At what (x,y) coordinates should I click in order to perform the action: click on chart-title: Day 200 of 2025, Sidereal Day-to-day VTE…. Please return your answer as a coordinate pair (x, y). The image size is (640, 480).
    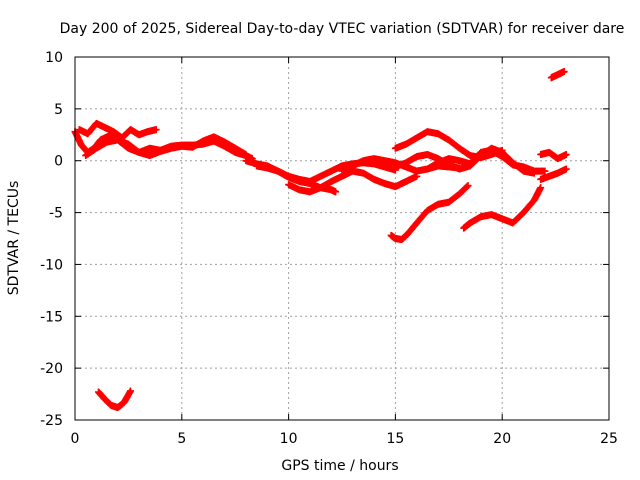
    Looking at the image, I should click on (342, 29).